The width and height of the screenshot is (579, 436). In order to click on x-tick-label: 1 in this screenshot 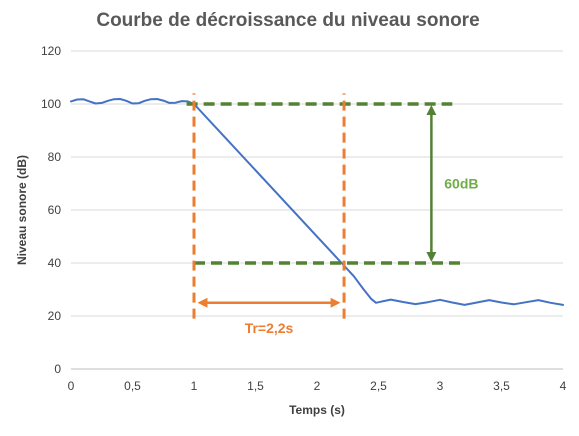, I will do `click(194, 386)`.